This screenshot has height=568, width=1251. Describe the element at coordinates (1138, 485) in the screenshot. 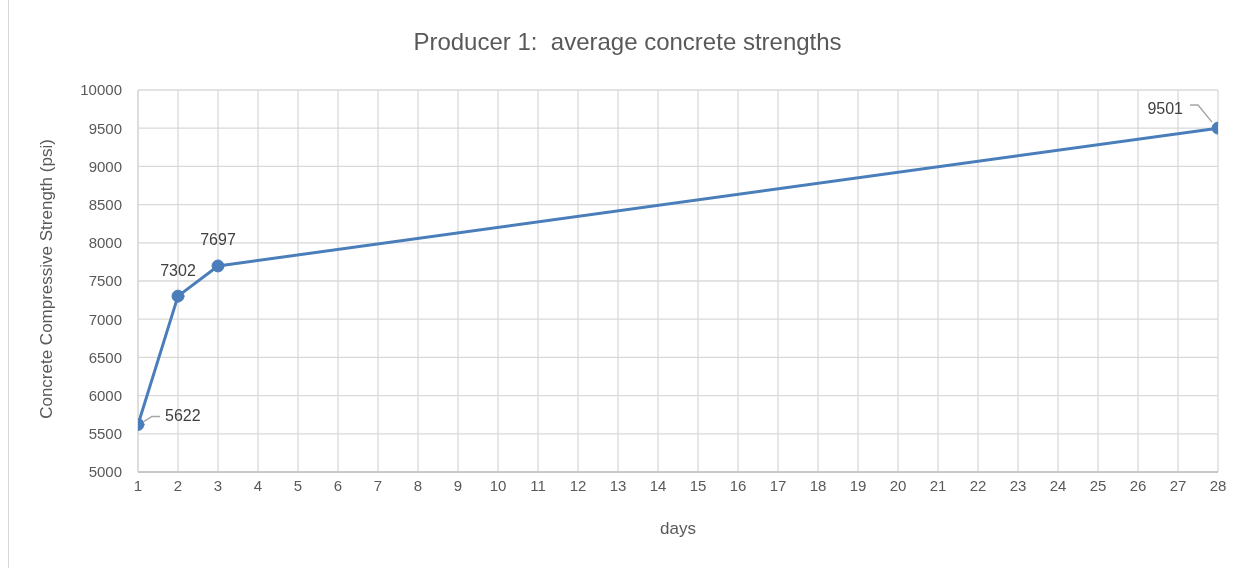

I see `x-tick-label: 26` at that location.